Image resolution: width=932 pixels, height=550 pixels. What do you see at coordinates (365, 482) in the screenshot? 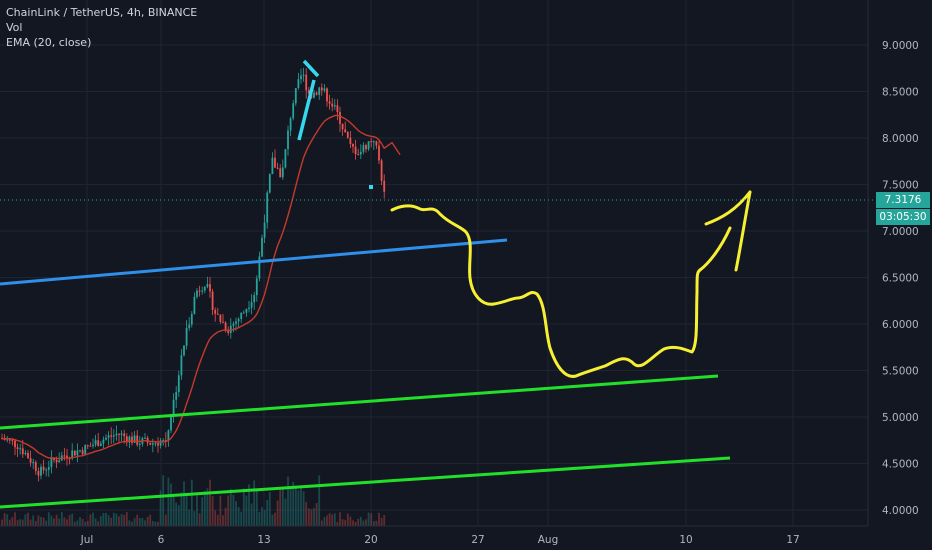
I see `channel-lower-line` at bounding box center [365, 482].